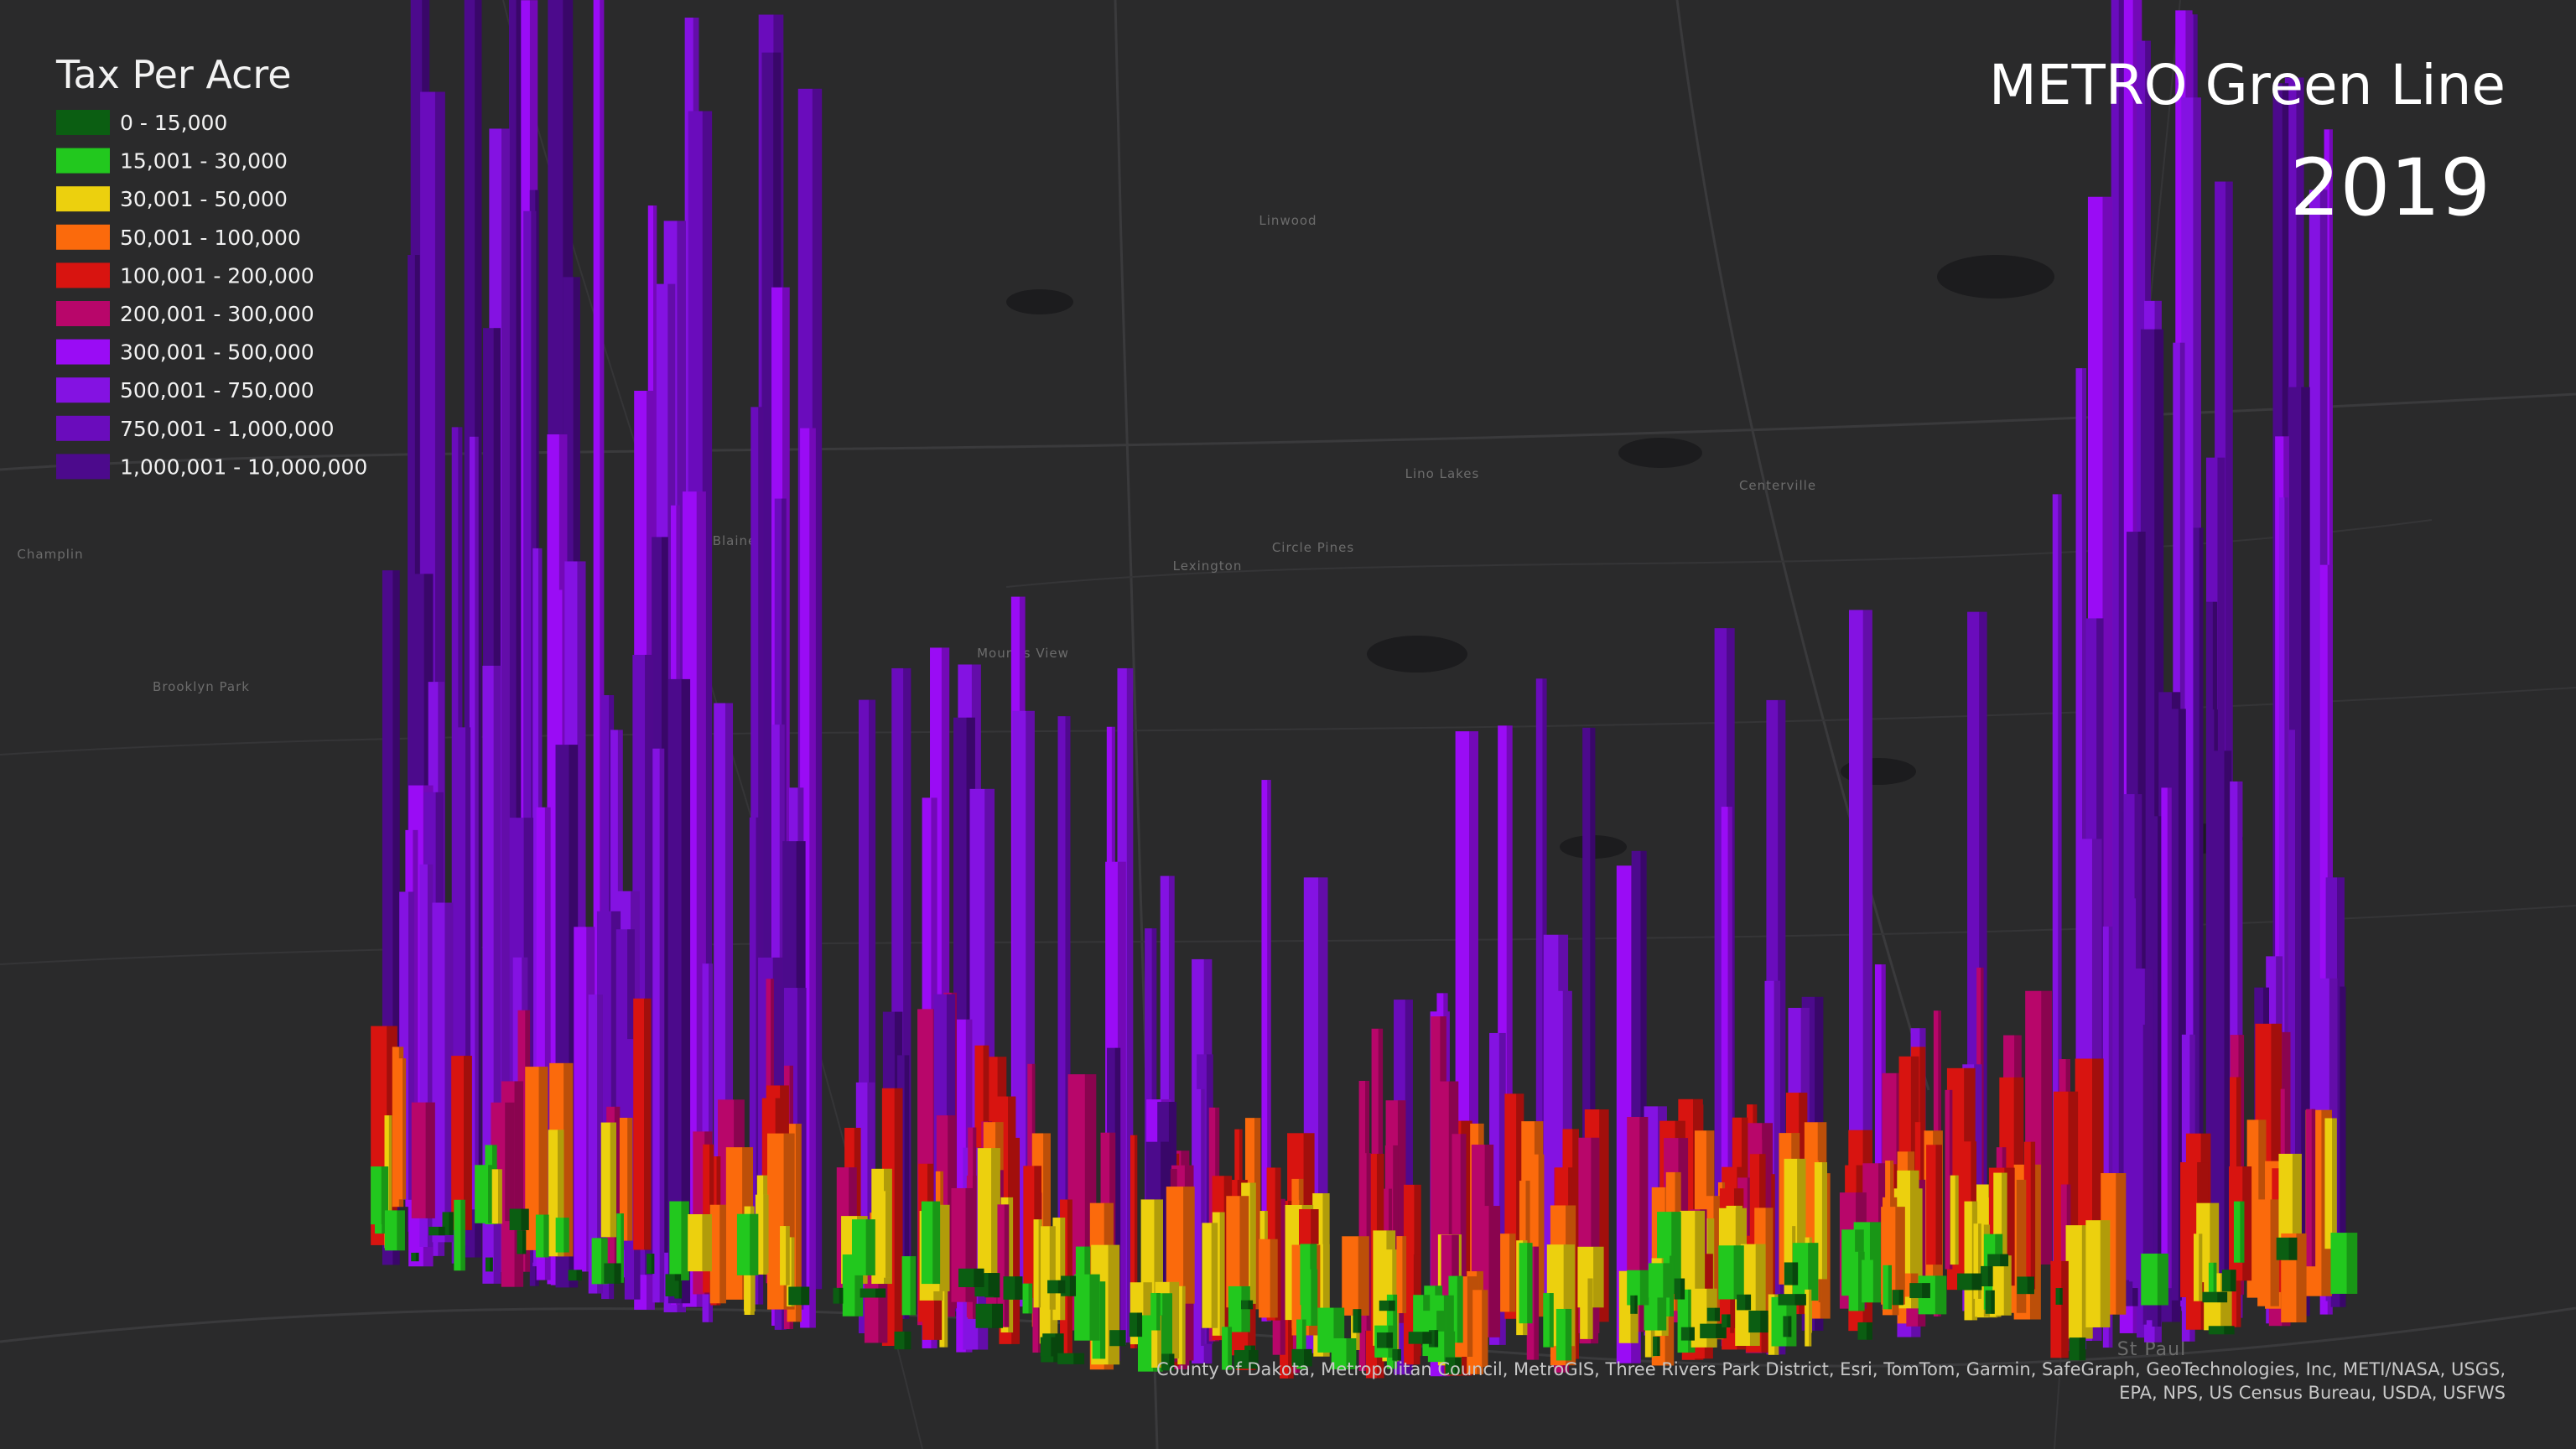  What do you see at coordinates (2151, 1349) in the screenshot?
I see `map-label: St Paul` at bounding box center [2151, 1349].